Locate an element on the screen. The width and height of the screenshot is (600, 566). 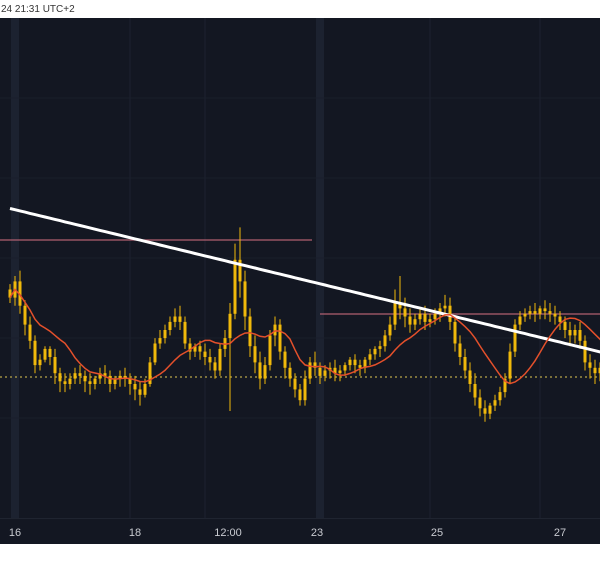
x-tick-label: 12:00 is located at coordinates (228, 533).